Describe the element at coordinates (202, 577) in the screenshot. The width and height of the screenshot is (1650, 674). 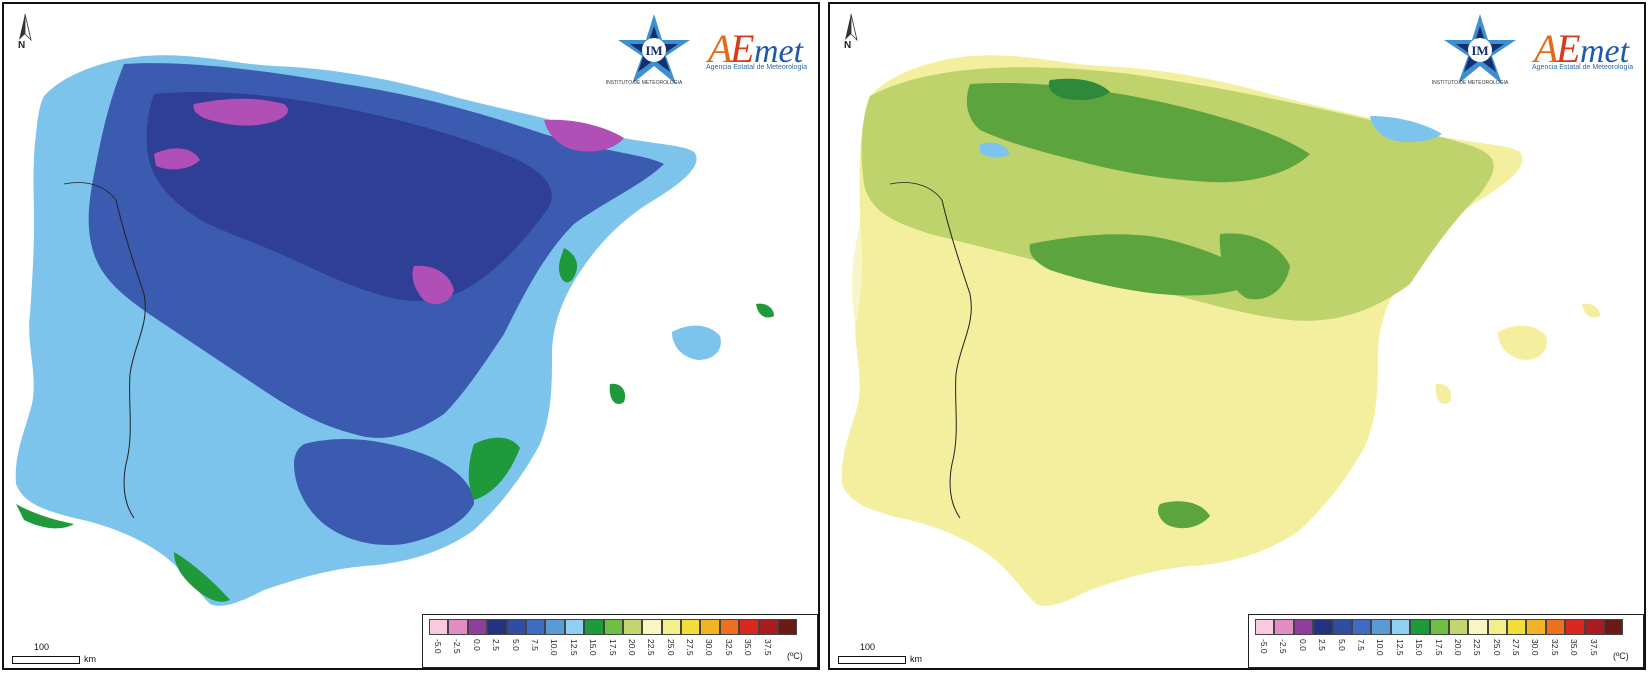
I see `coast-south` at that location.